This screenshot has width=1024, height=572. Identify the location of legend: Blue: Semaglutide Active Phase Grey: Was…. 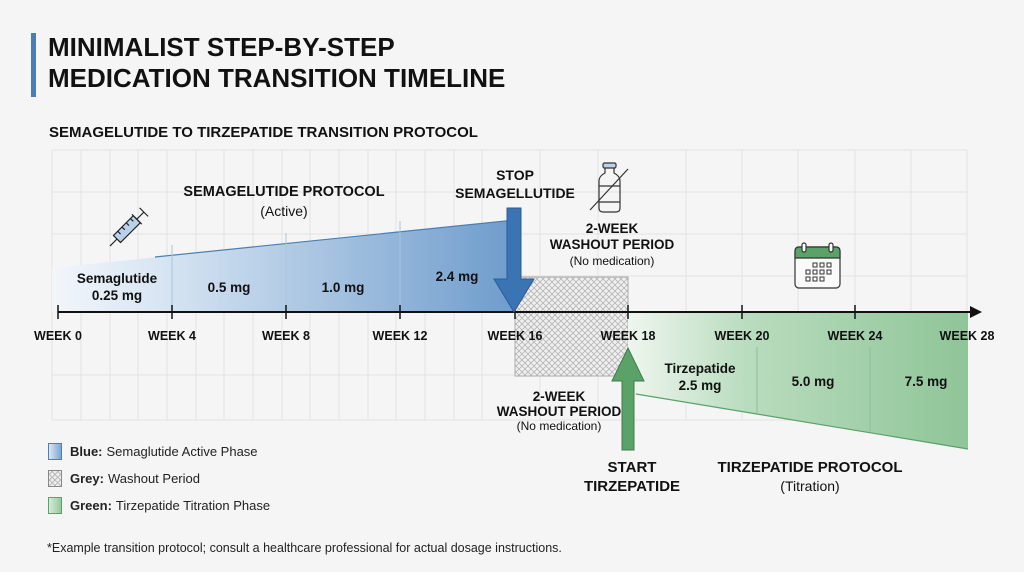
(159, 478).